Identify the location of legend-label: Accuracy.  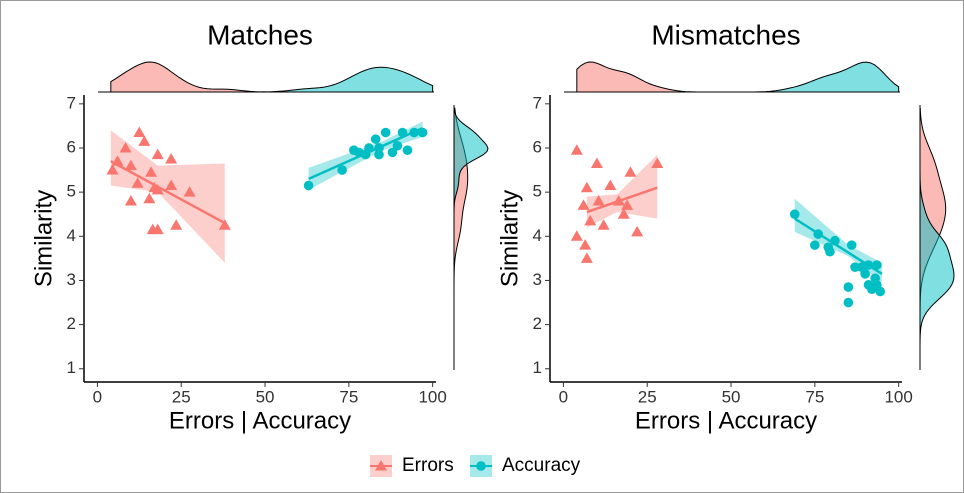
(541, 465).